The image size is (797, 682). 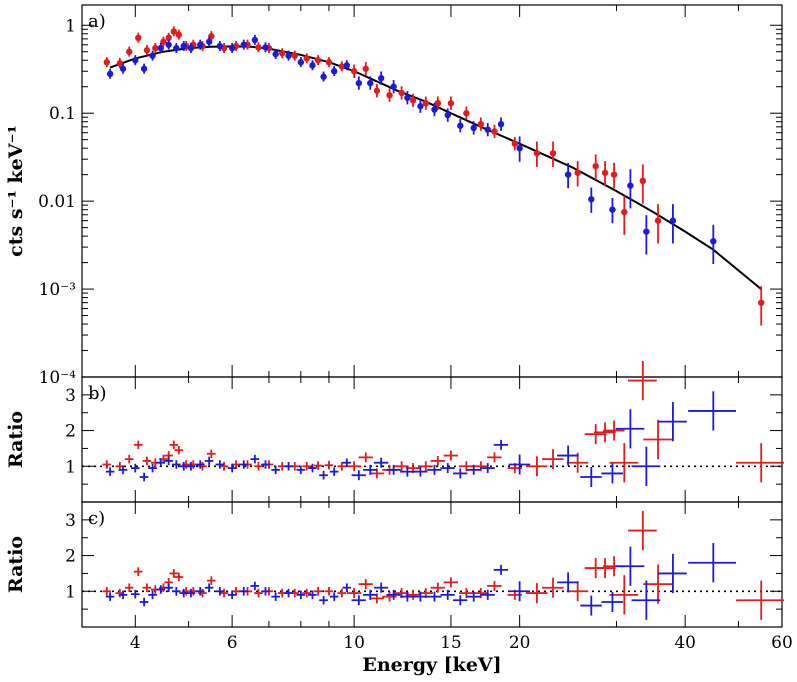 I want to click on x-tick-label: 4, so click(x=135, y=643).